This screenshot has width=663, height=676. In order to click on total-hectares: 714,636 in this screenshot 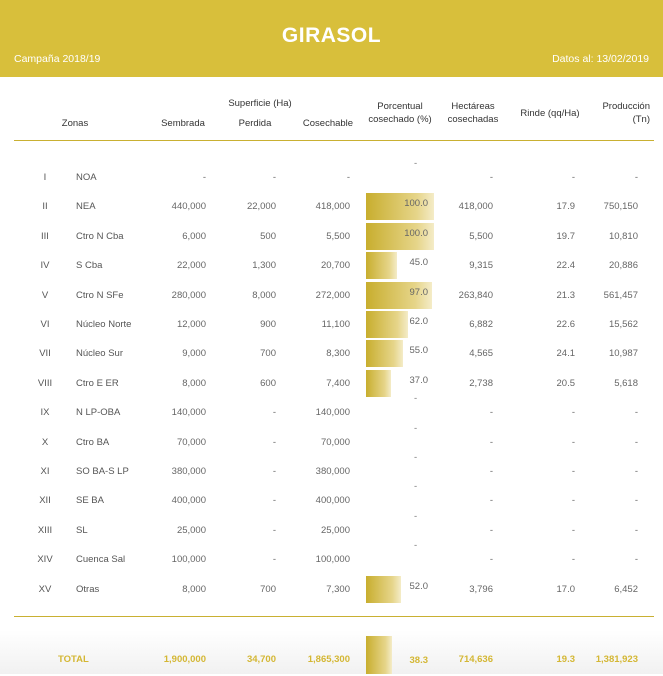, I will do `click(475, 659)`.